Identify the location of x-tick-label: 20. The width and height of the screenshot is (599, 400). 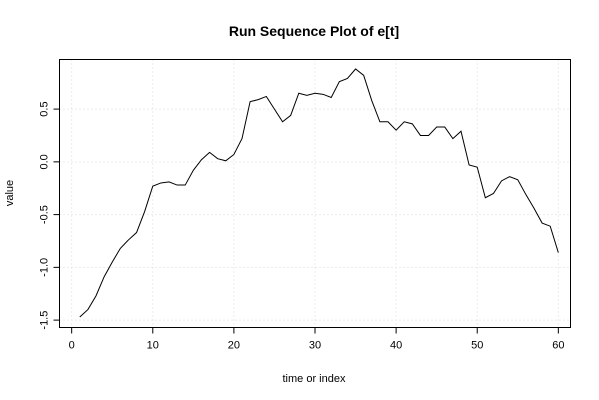
(234, 346).